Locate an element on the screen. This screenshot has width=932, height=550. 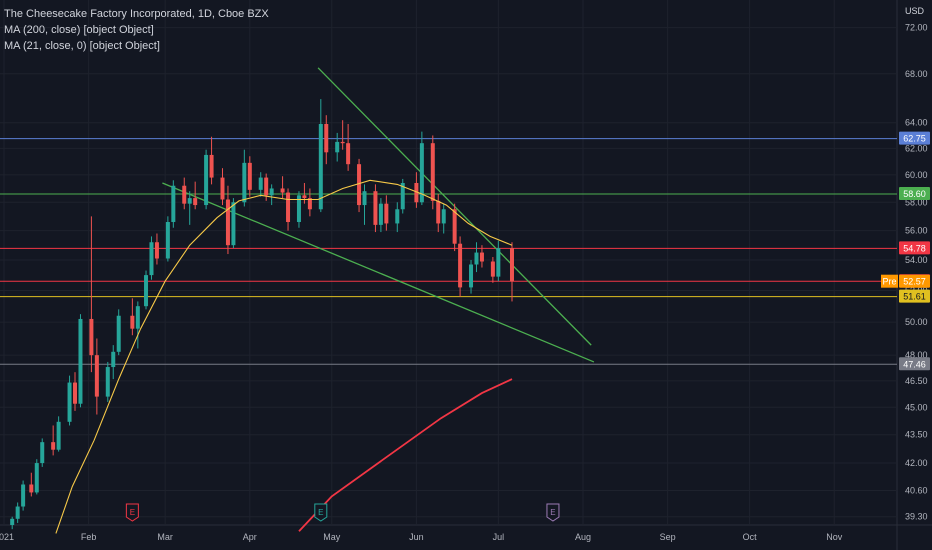
price-tag-label: 54.78 is located at coordinates (914, 248).